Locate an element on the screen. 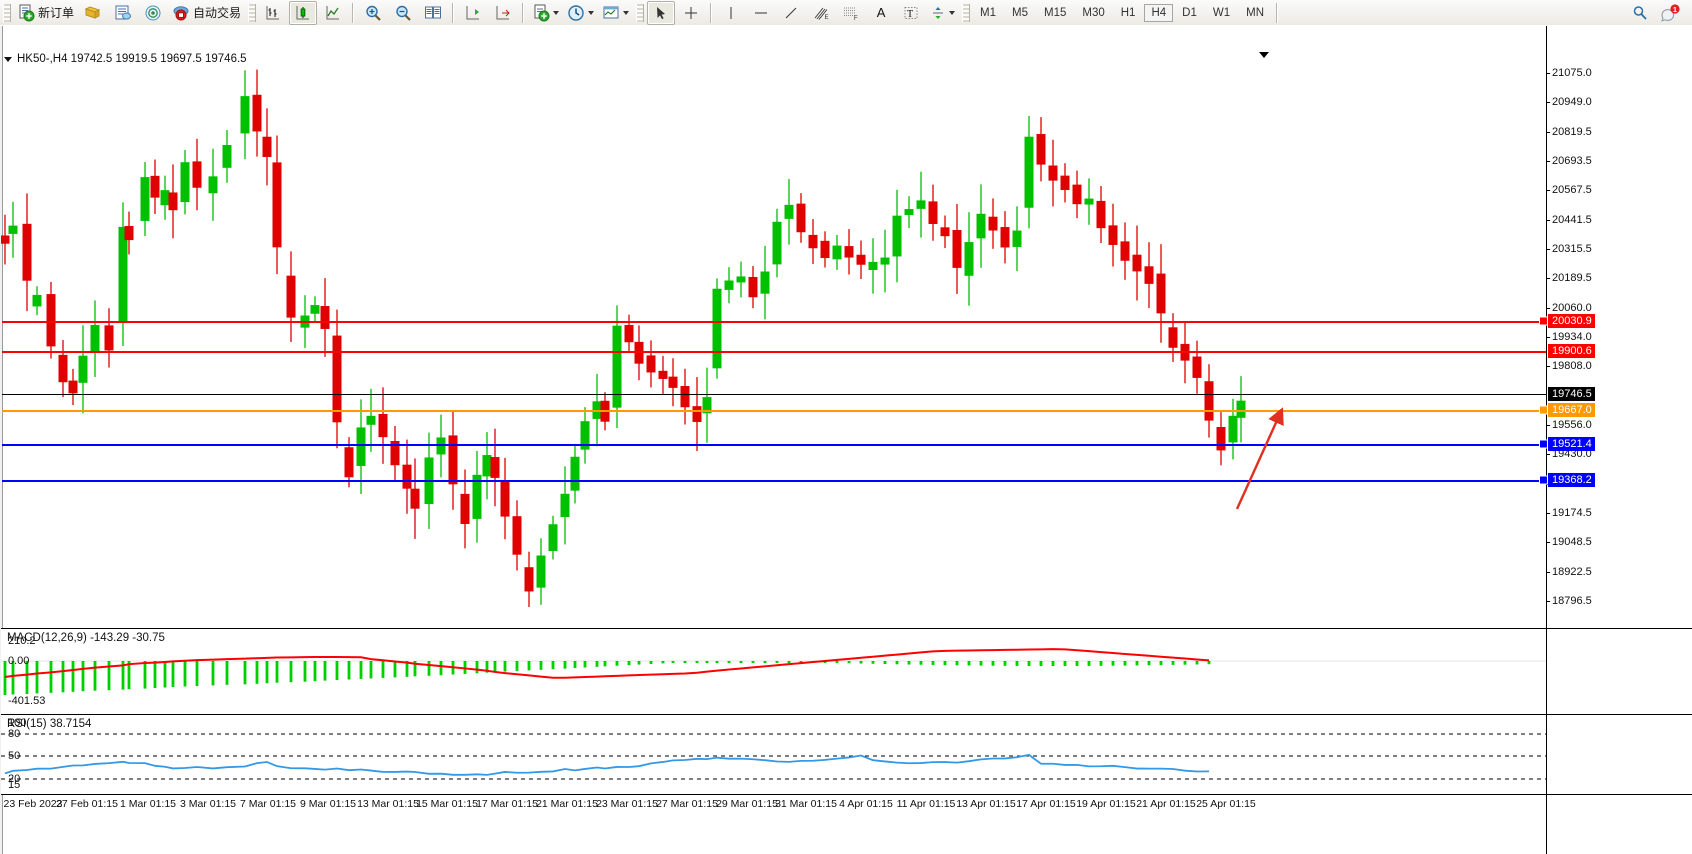 Image resolution: width=1692 pixels, height=854 pixels. date-tick: 9 Mar 01:15 is located at coordinates (328, 804).